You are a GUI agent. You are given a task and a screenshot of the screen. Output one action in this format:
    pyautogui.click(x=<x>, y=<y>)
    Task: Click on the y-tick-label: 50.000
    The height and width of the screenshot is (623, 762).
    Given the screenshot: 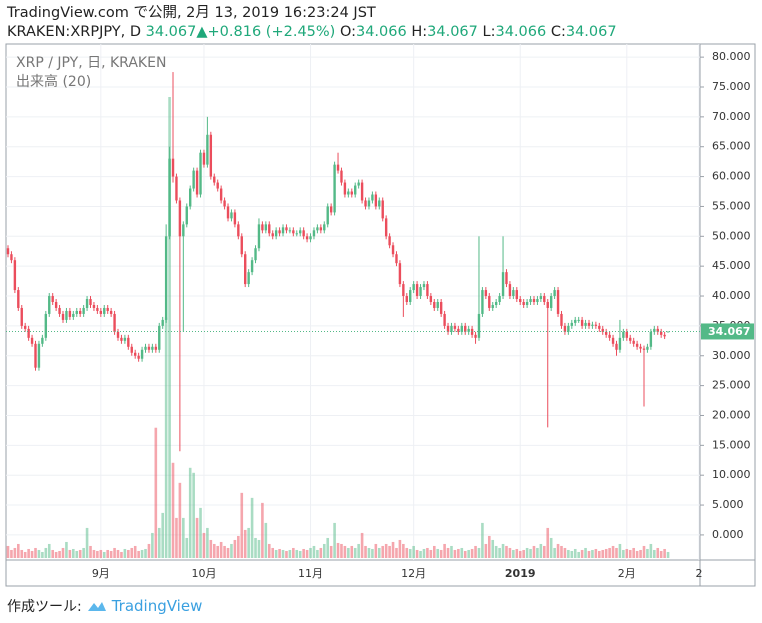 What is the action you would take?
    pyautogui.click(x=731, y=235)
    